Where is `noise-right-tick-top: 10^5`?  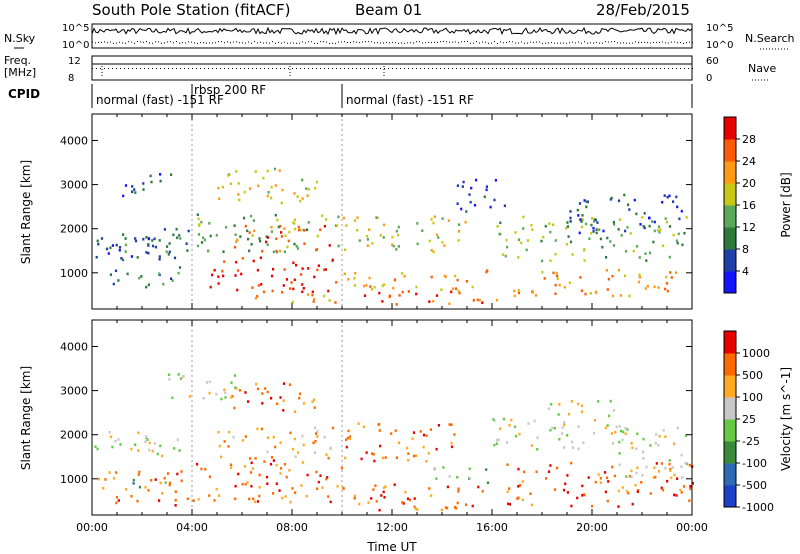
noise-right-tick-top: 10^5 is located at coordinates (719, 28).